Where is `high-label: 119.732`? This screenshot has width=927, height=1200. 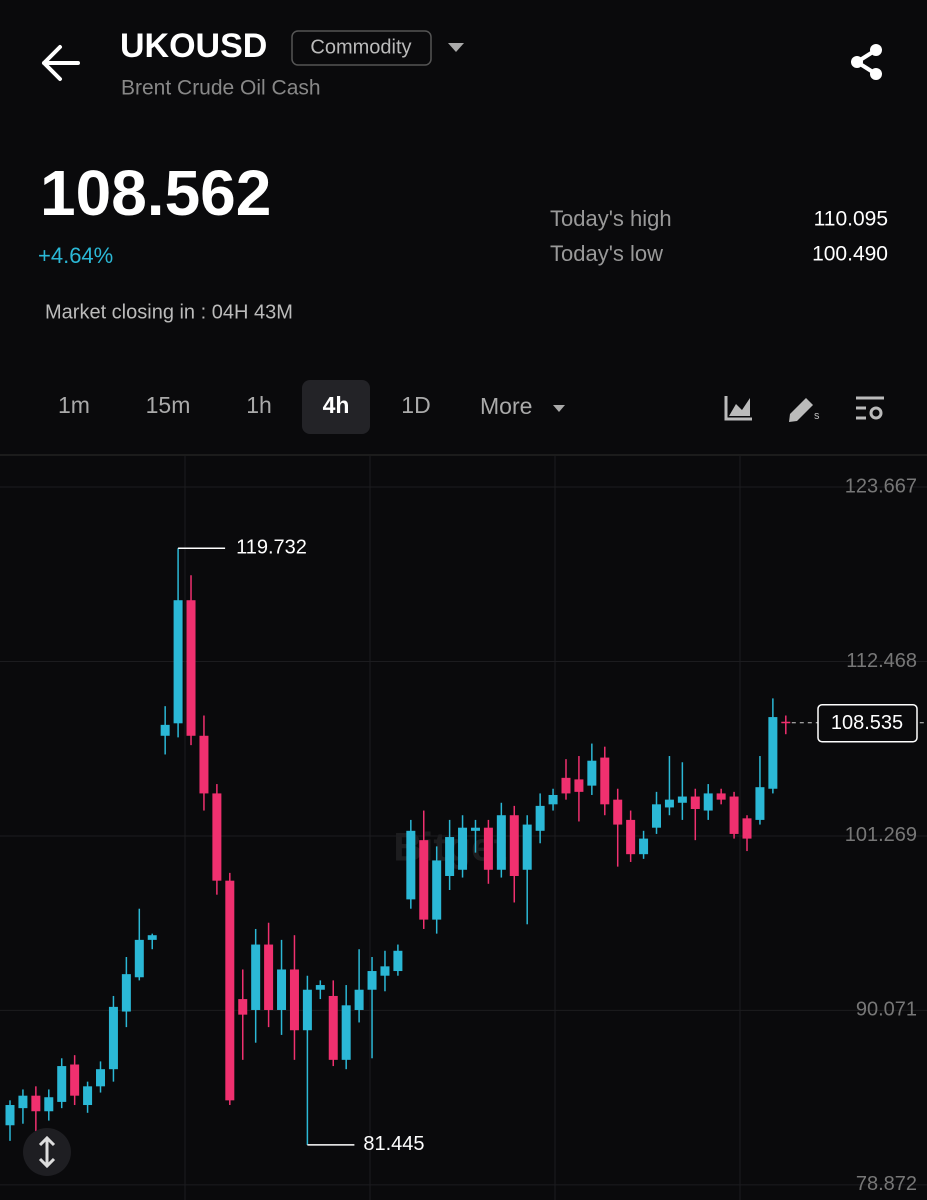
high-label: 119.732 is located at coordinates (271, 548).